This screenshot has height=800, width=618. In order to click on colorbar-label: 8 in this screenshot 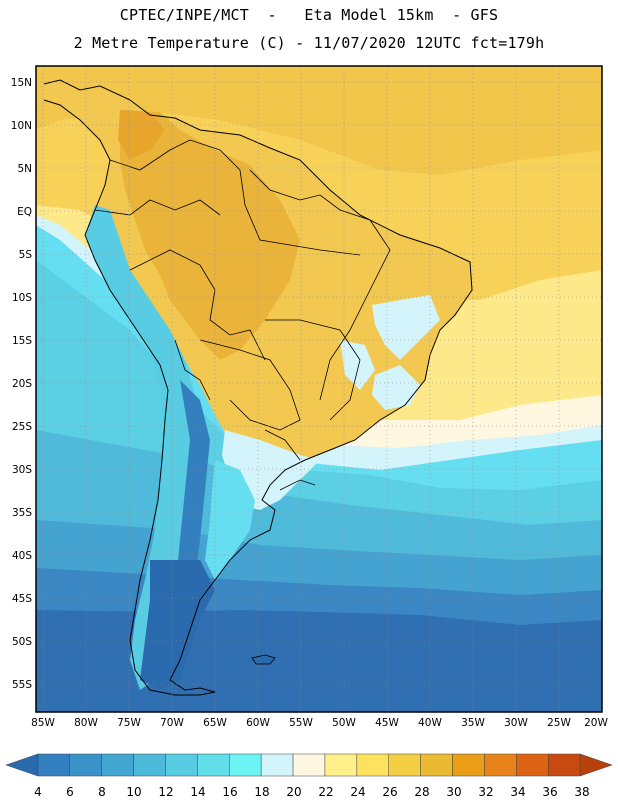, I will do `click(102, 792)`.